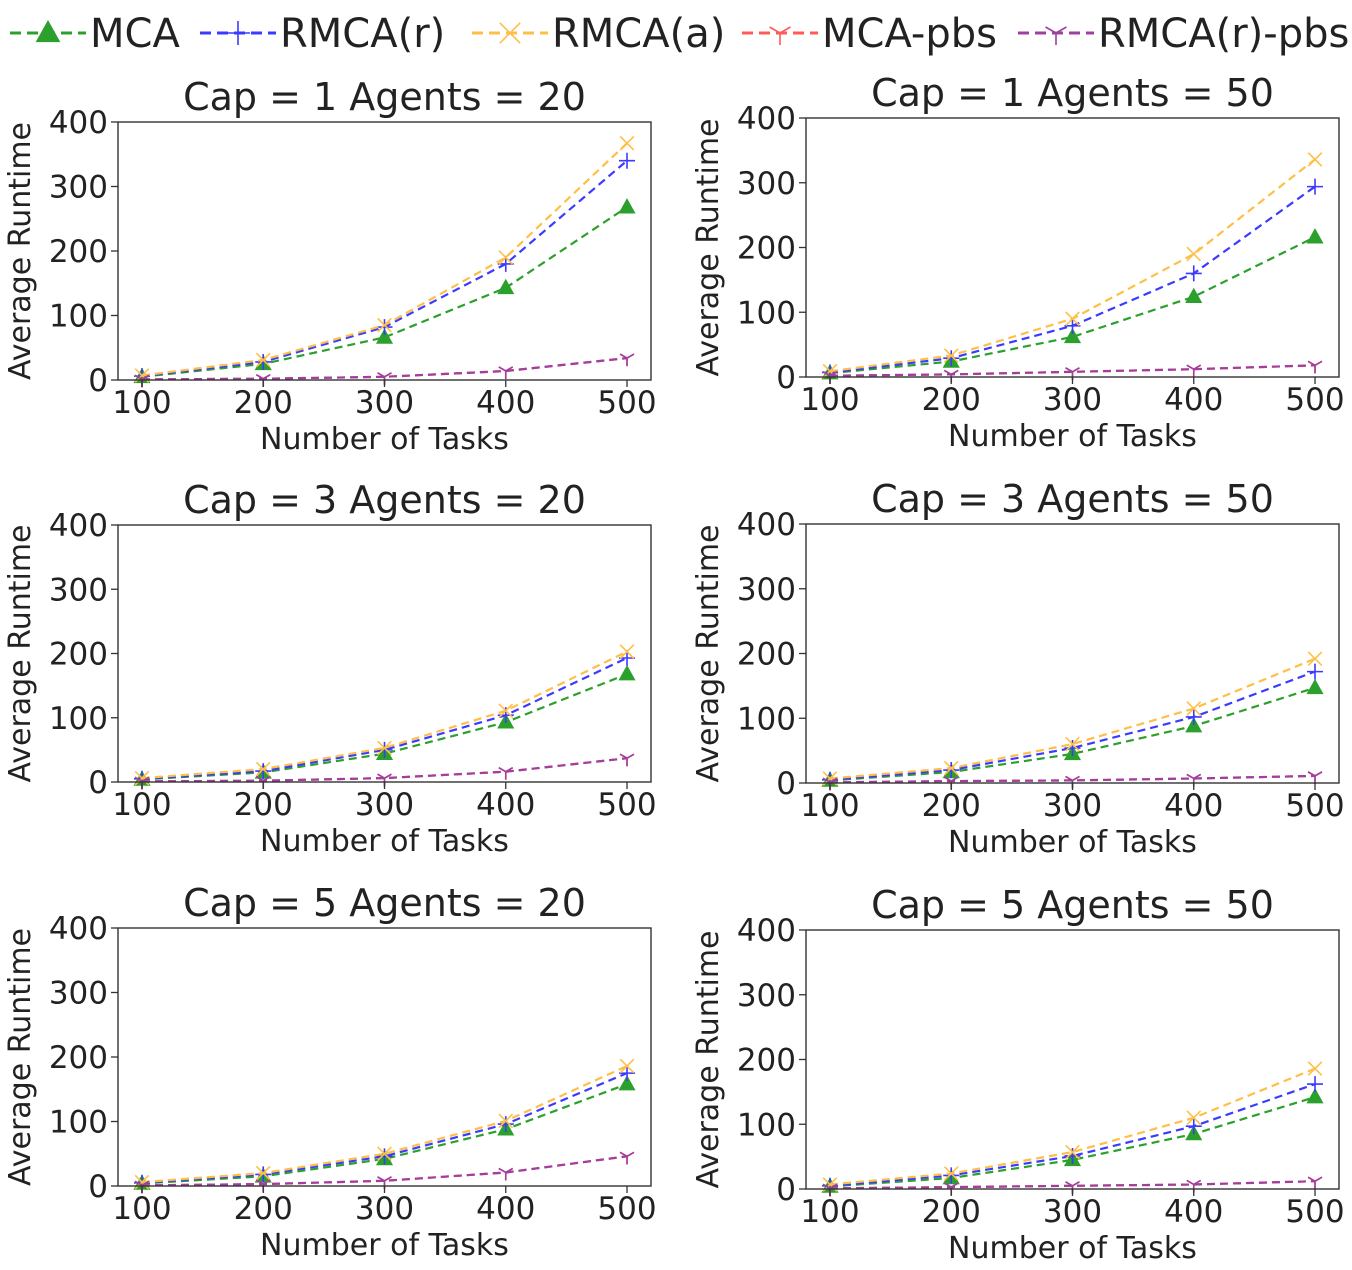  I want to click on legend-marker-rmca-r-pbs, so click(1056, 35).